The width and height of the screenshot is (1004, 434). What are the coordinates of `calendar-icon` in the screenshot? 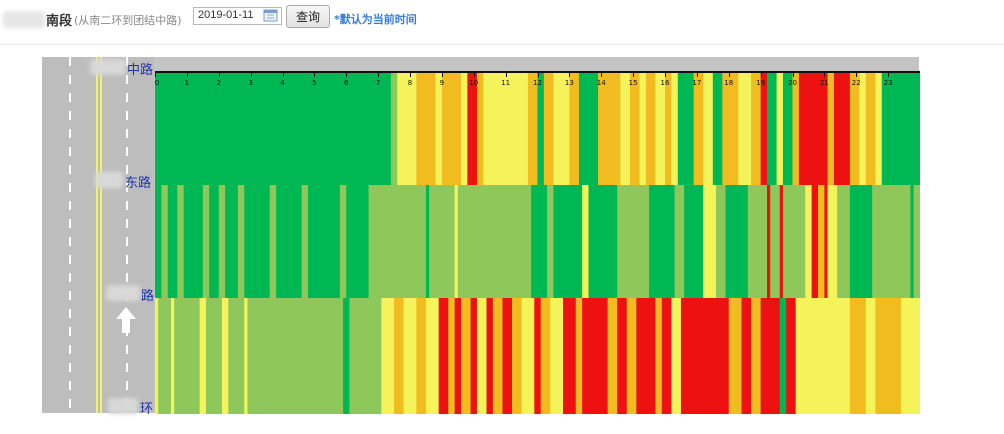 It's located at (270, 15).